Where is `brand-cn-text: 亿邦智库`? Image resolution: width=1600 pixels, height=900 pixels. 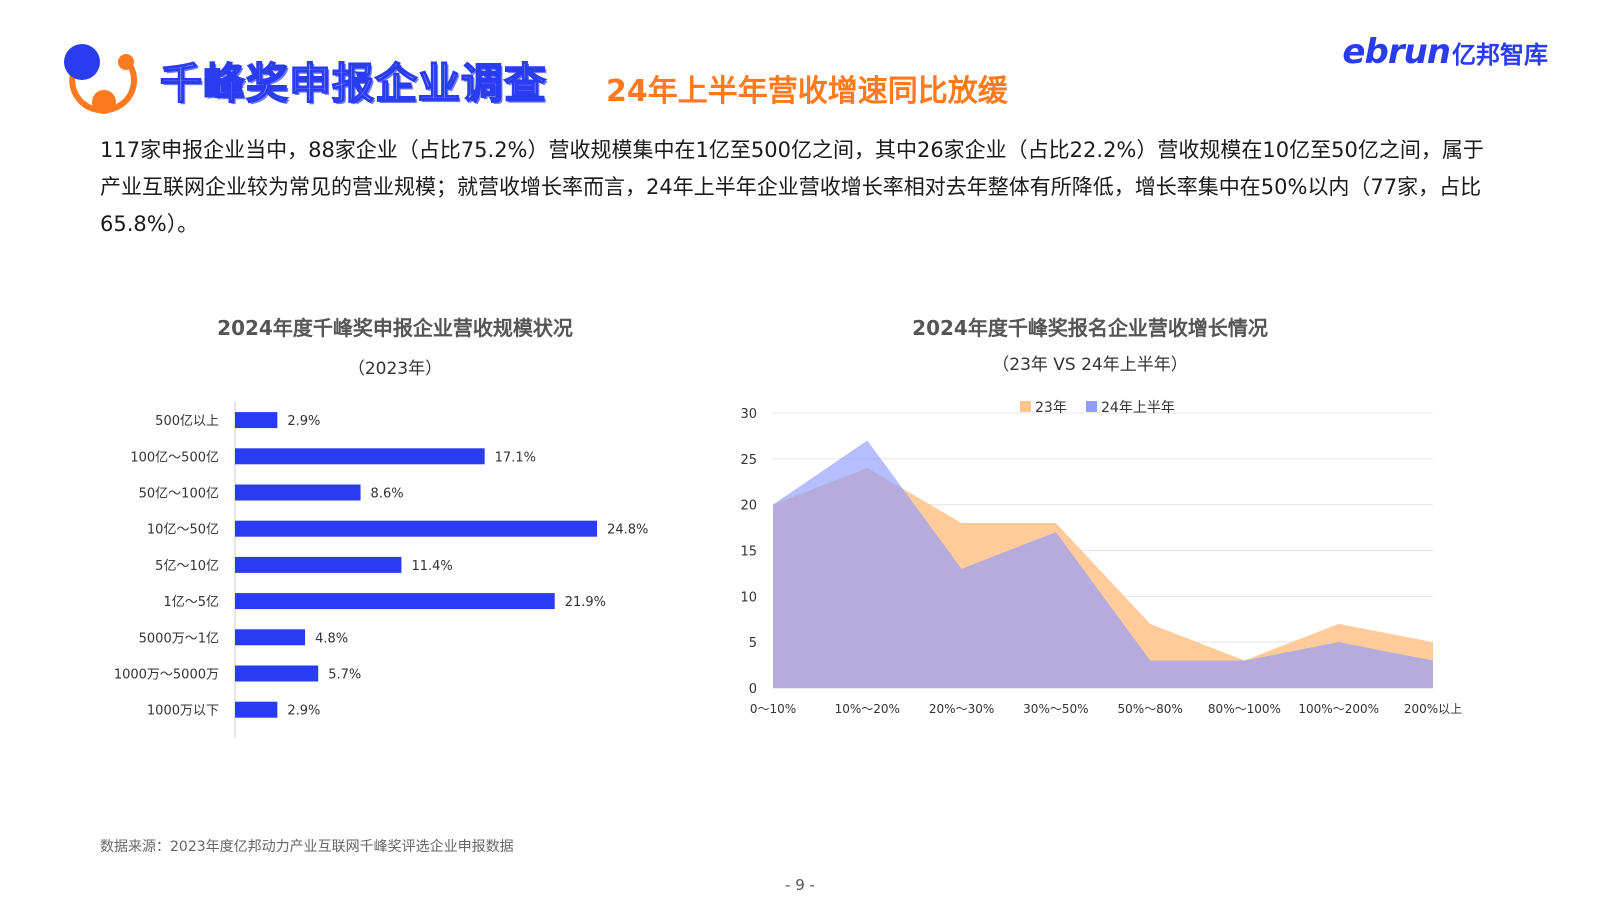 brand-cn-text: 亿邦智库 is located at coordinates (1500, 55).